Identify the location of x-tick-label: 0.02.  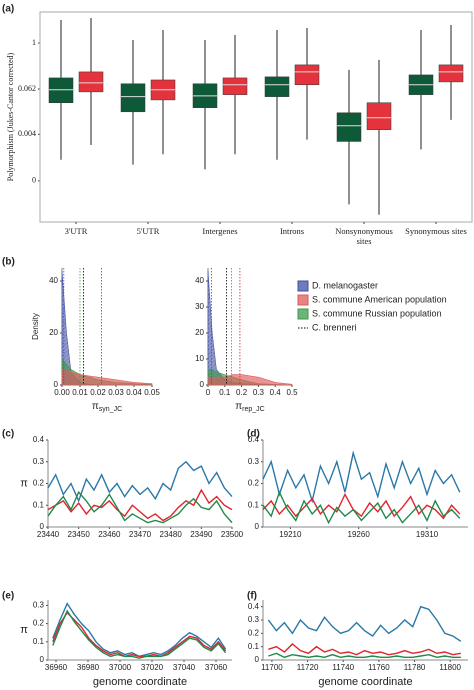
(98, 392).